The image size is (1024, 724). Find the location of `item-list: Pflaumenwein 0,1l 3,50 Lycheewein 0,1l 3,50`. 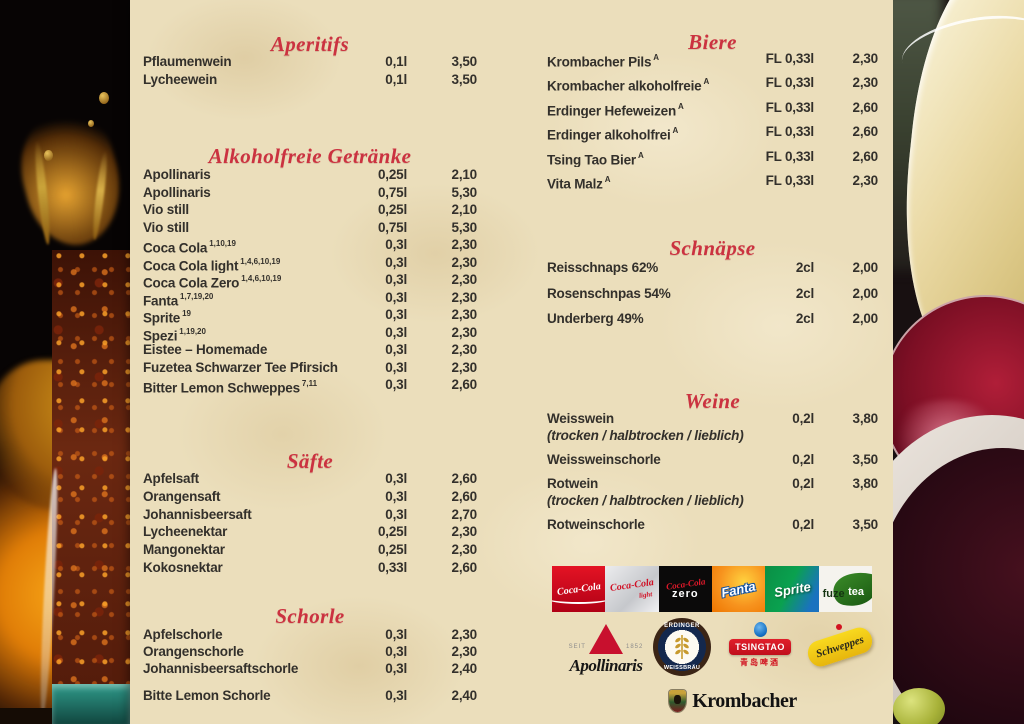

item-list: Pflaumenwein 0,1l 3,50 Lycheewein 0,1l 3,50 is located at coordinates (310, 71).